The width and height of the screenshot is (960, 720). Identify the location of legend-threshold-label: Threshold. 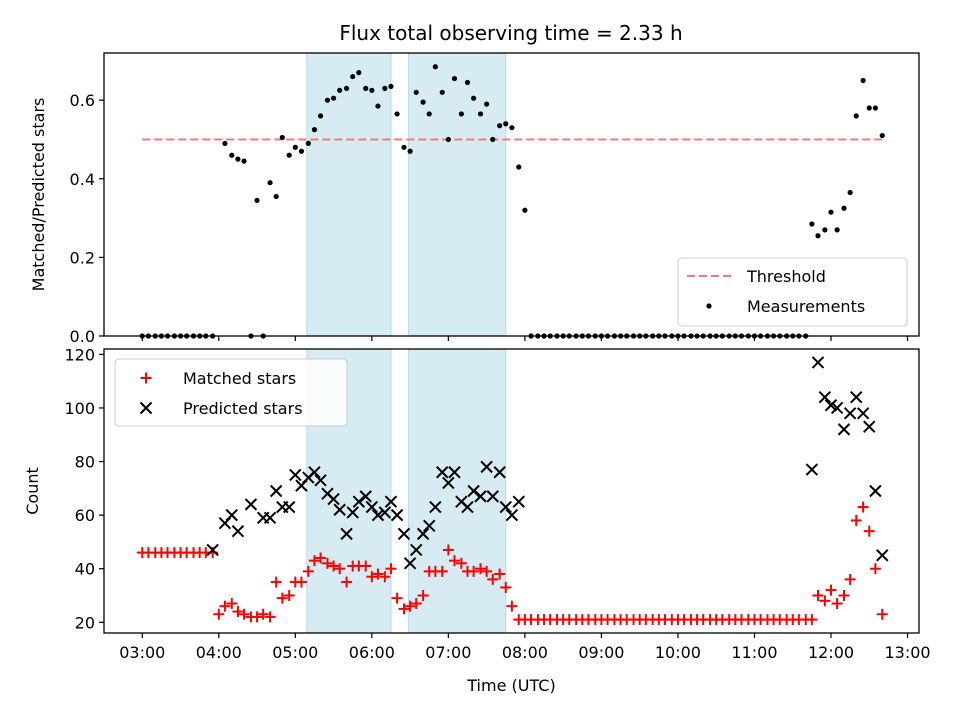
(786, 276).